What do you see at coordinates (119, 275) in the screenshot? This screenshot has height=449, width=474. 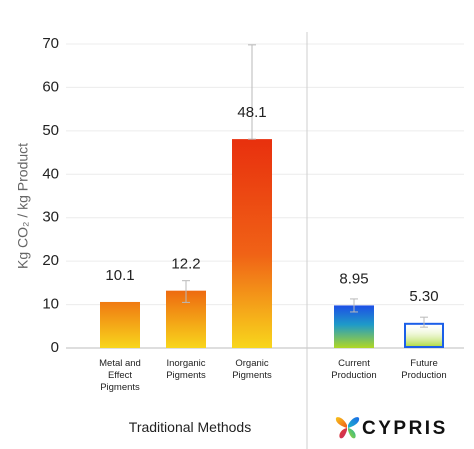 I see `data-label: 10.1` at bounding box center [119, 275].